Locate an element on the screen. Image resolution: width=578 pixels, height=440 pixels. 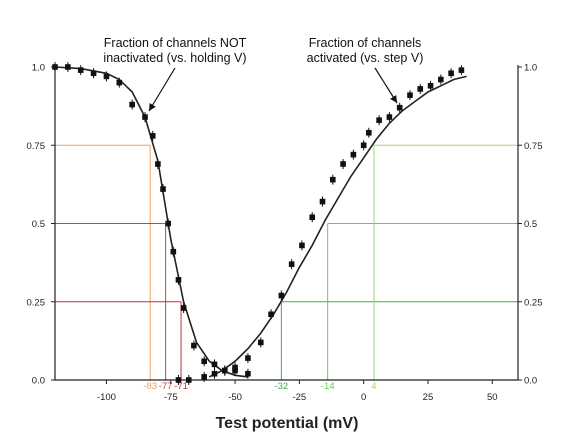
right-y-tick-label-2: 0.5 is located at coordinates (530, 224).